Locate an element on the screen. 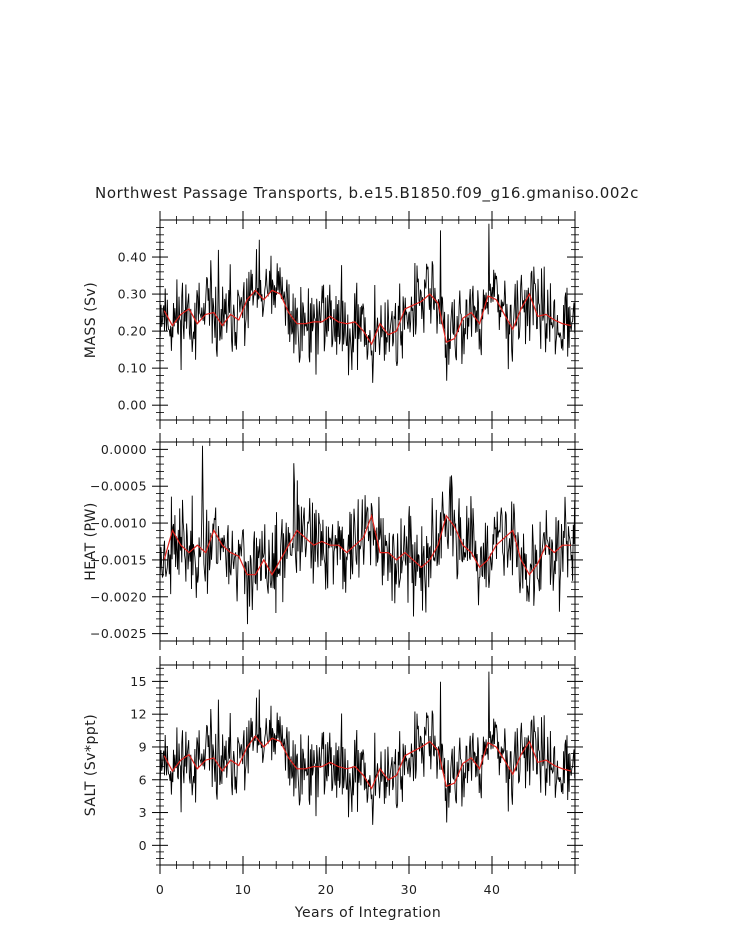  x-tick-label: 10 is located at coordinates (243, 889).